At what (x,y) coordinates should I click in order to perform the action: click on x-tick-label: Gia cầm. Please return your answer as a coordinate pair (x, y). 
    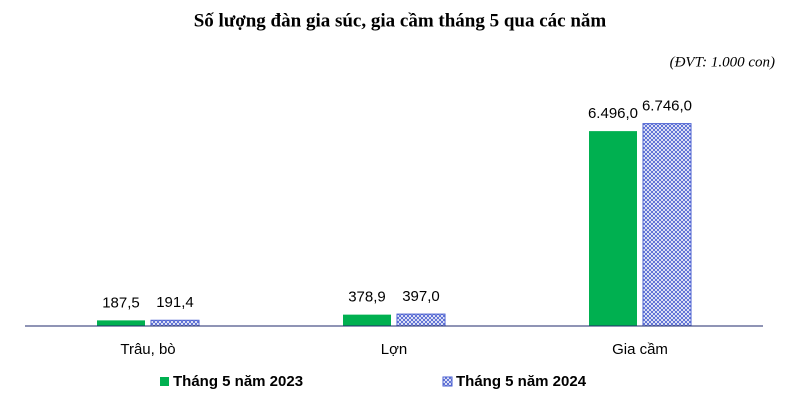
    Looking at the image, I should click on (640, 349).